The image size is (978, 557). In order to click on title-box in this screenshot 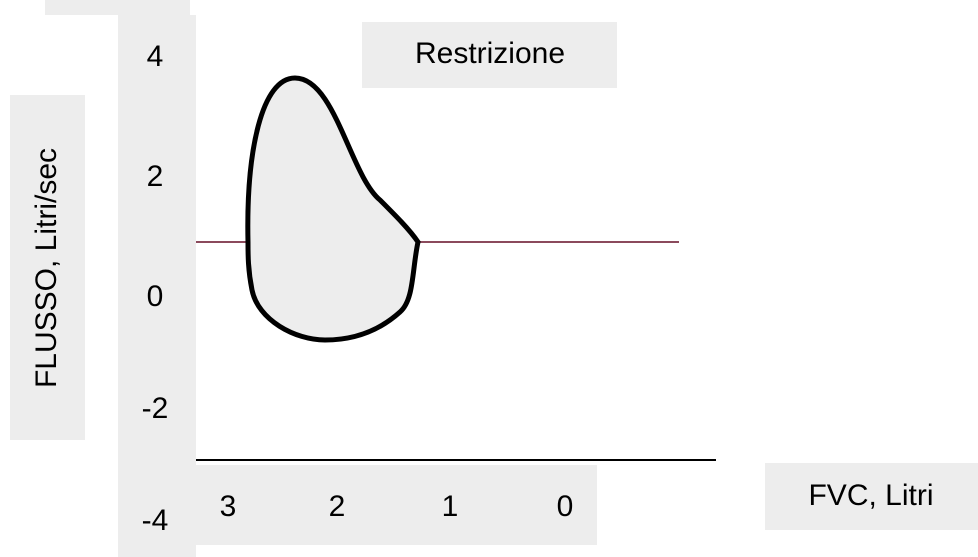, I will do `click(489, 55)`.